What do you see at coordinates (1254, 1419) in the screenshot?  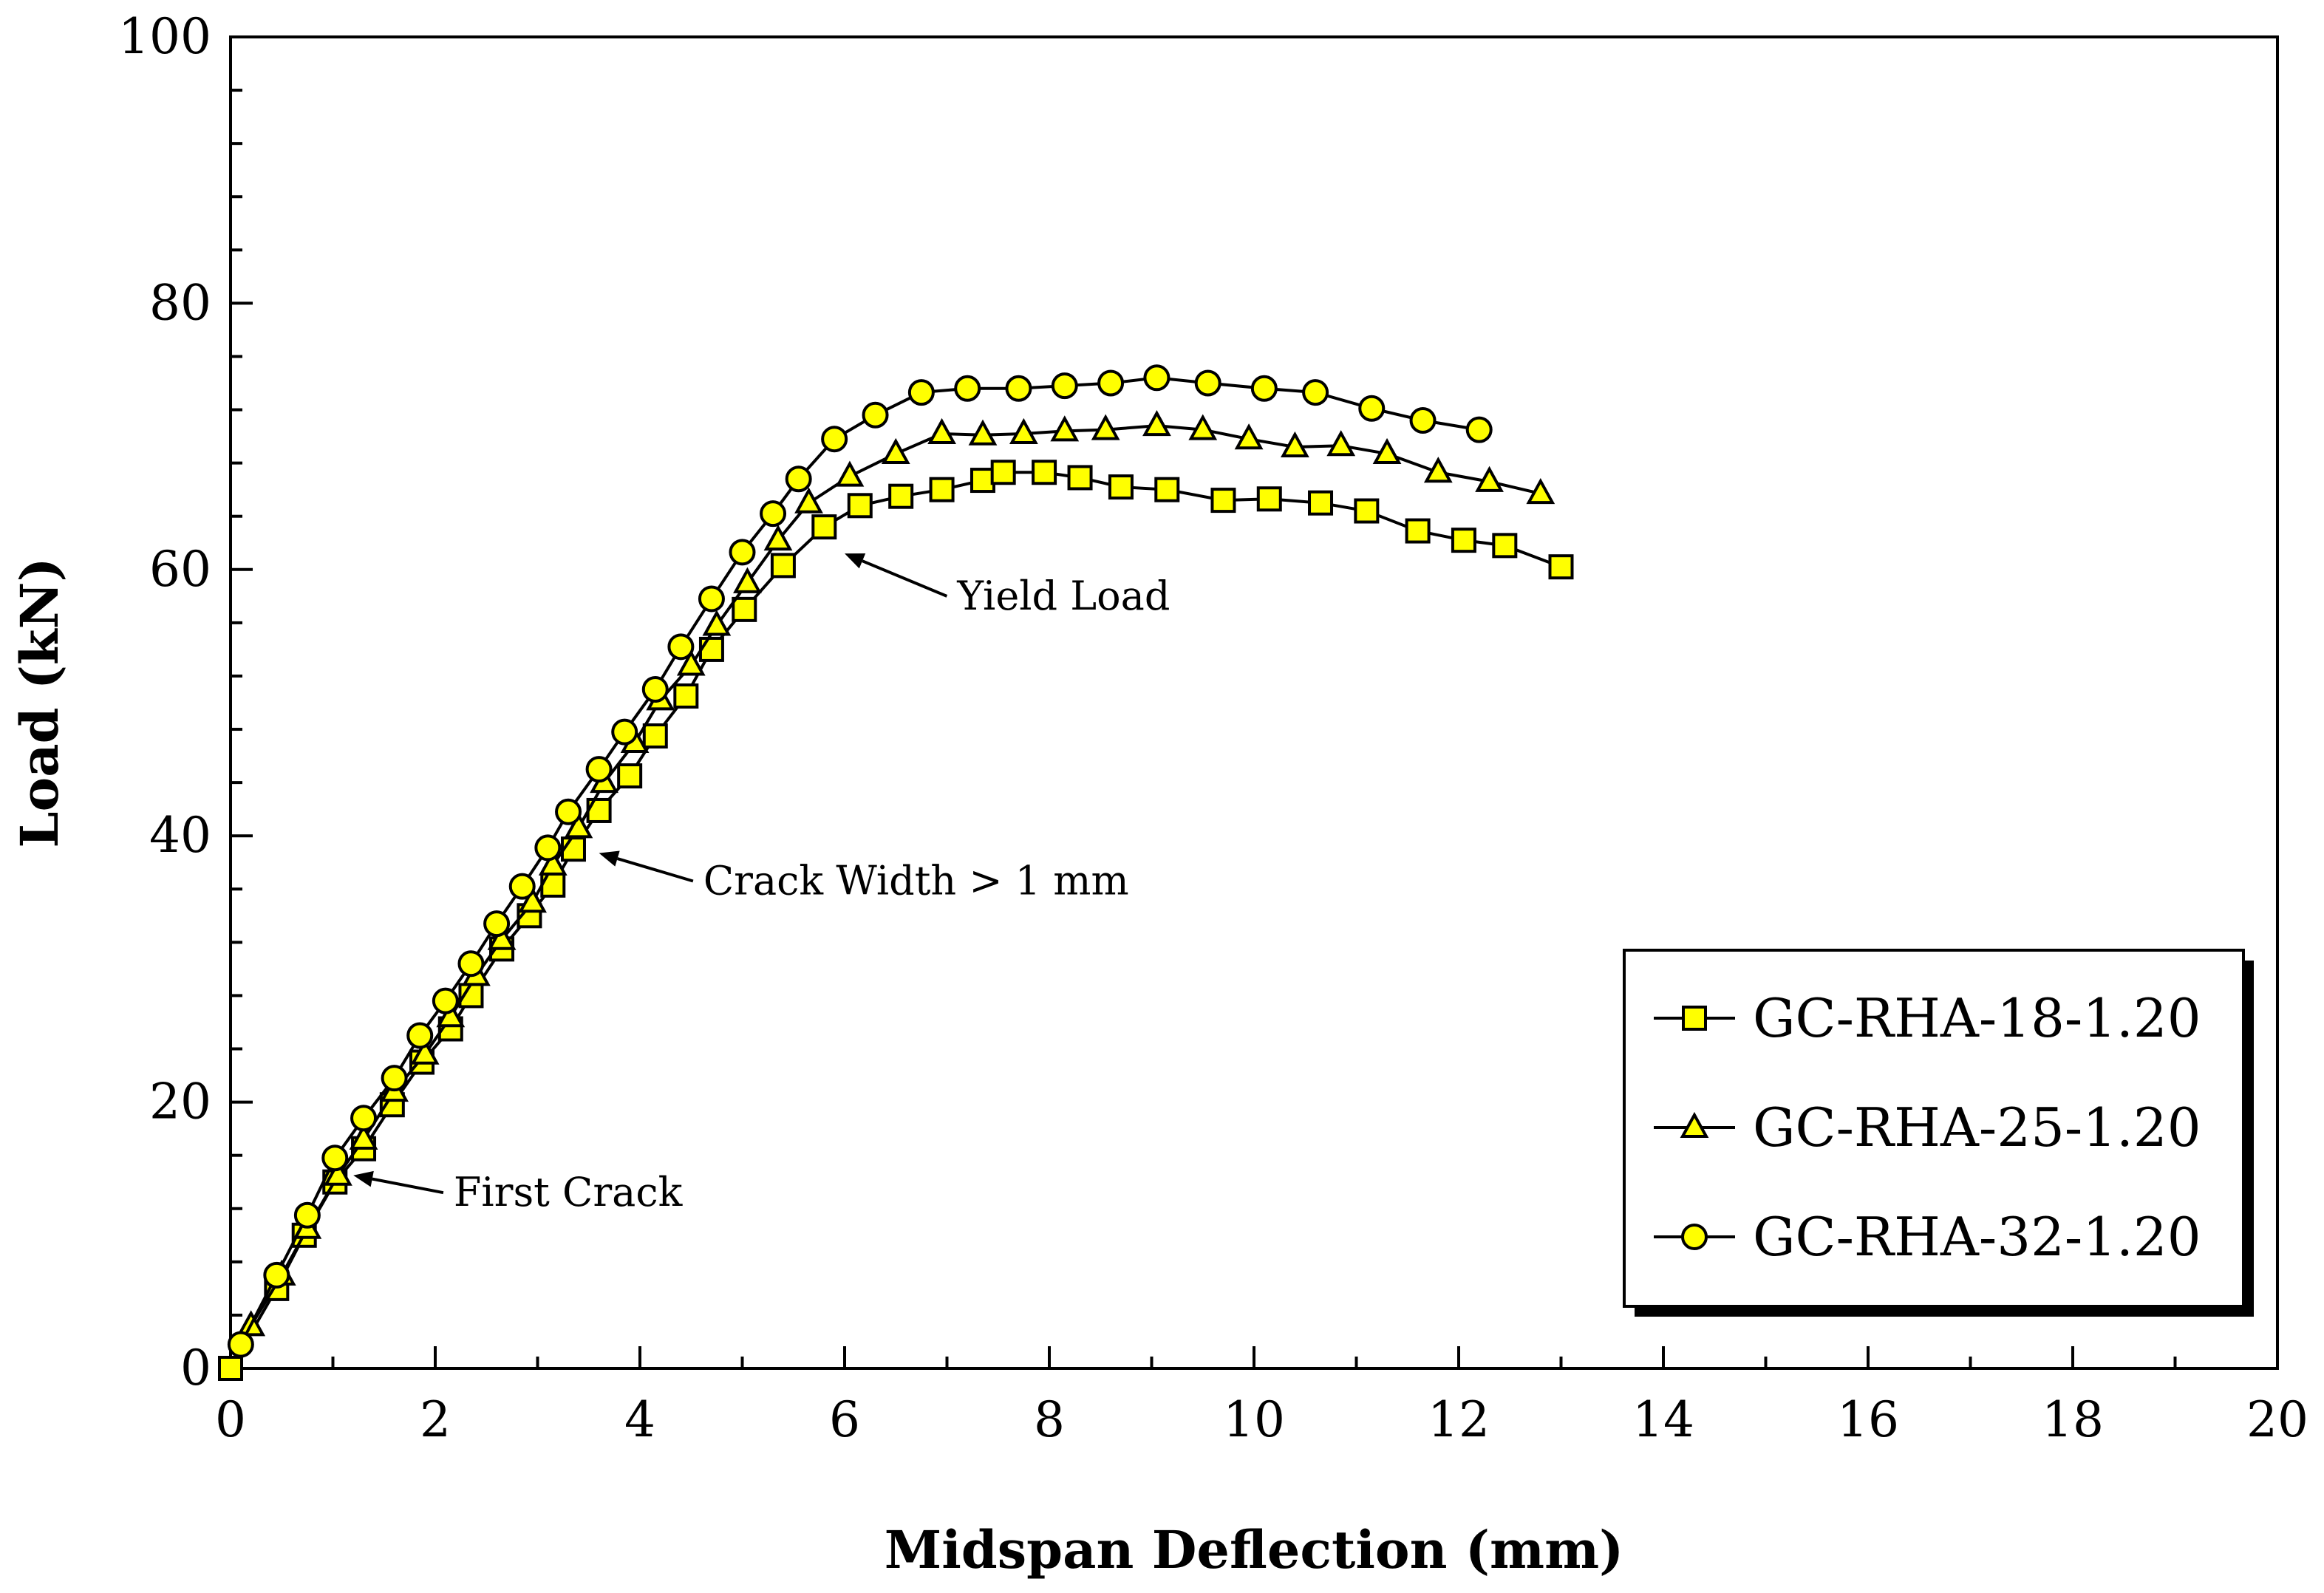 I see `x-tick-label: 10` at bounding box center [1254, 1419].